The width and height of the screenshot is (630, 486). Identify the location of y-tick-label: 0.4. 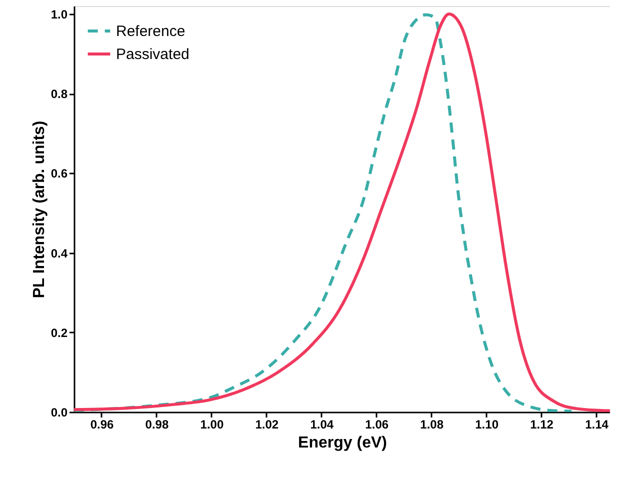
(59, 253).